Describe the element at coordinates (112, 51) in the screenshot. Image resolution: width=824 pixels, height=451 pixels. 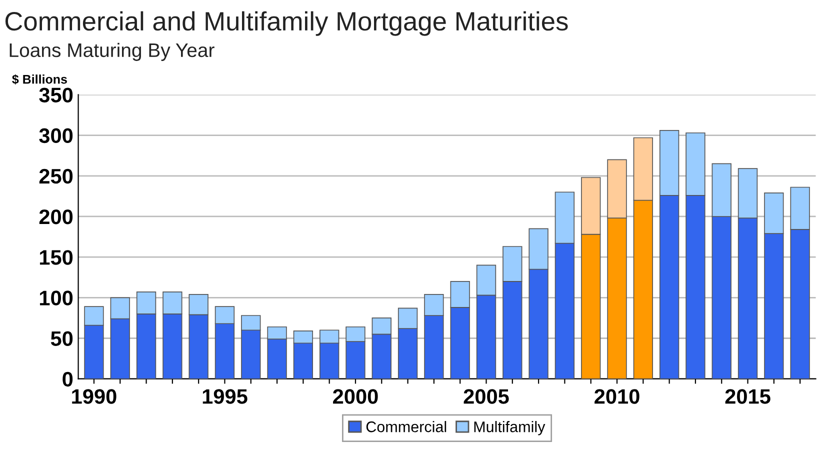
I see `chart-subtitle: Loans Maturing By Year` at that location.